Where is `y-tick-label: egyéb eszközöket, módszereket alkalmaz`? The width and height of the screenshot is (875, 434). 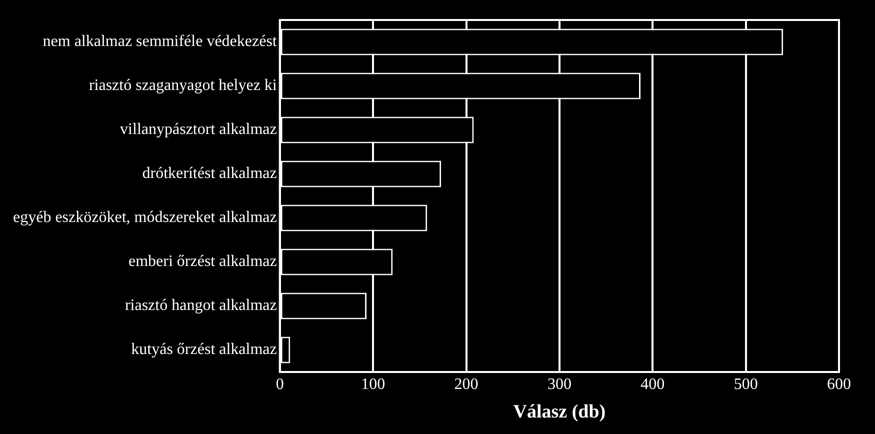
y-tick-label: egyéb eszközöket, módszereket alkalmaz is located at coordinates (145, 217).